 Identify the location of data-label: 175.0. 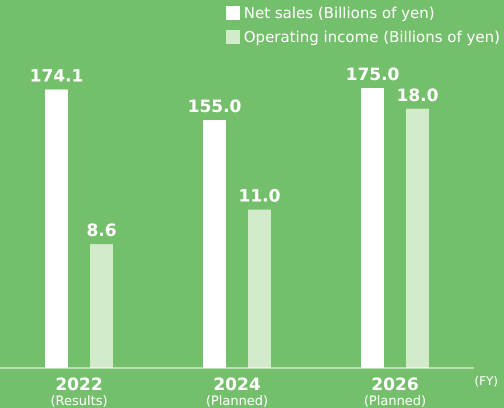
(373, 75).